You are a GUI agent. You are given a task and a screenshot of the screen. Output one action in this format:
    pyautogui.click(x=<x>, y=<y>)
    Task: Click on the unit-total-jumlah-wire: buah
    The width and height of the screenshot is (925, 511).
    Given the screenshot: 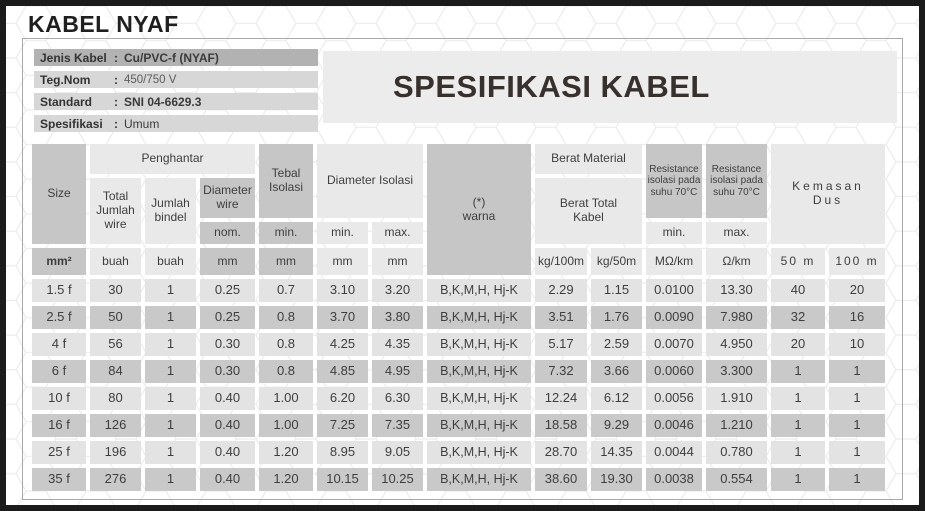 What is the action you would take?
    pyautogui.click(x=115, y=261)
    